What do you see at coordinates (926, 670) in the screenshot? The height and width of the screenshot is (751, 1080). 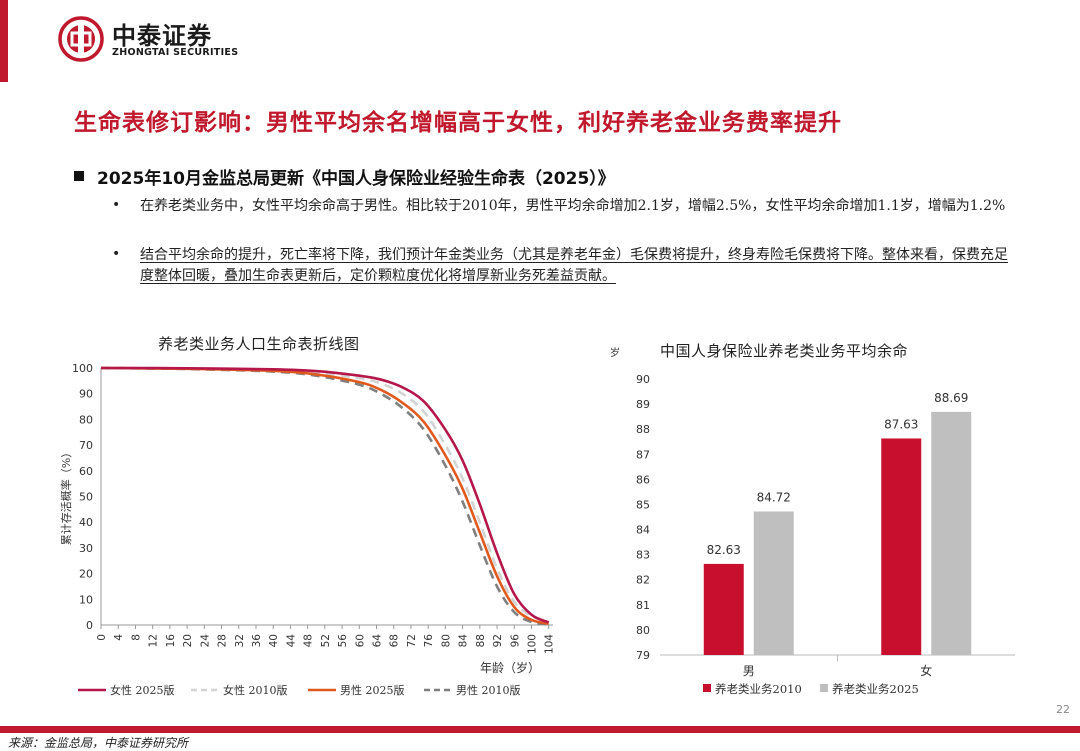 I see `bar-chart-category-label: 女` at bounding box center [926, 670].